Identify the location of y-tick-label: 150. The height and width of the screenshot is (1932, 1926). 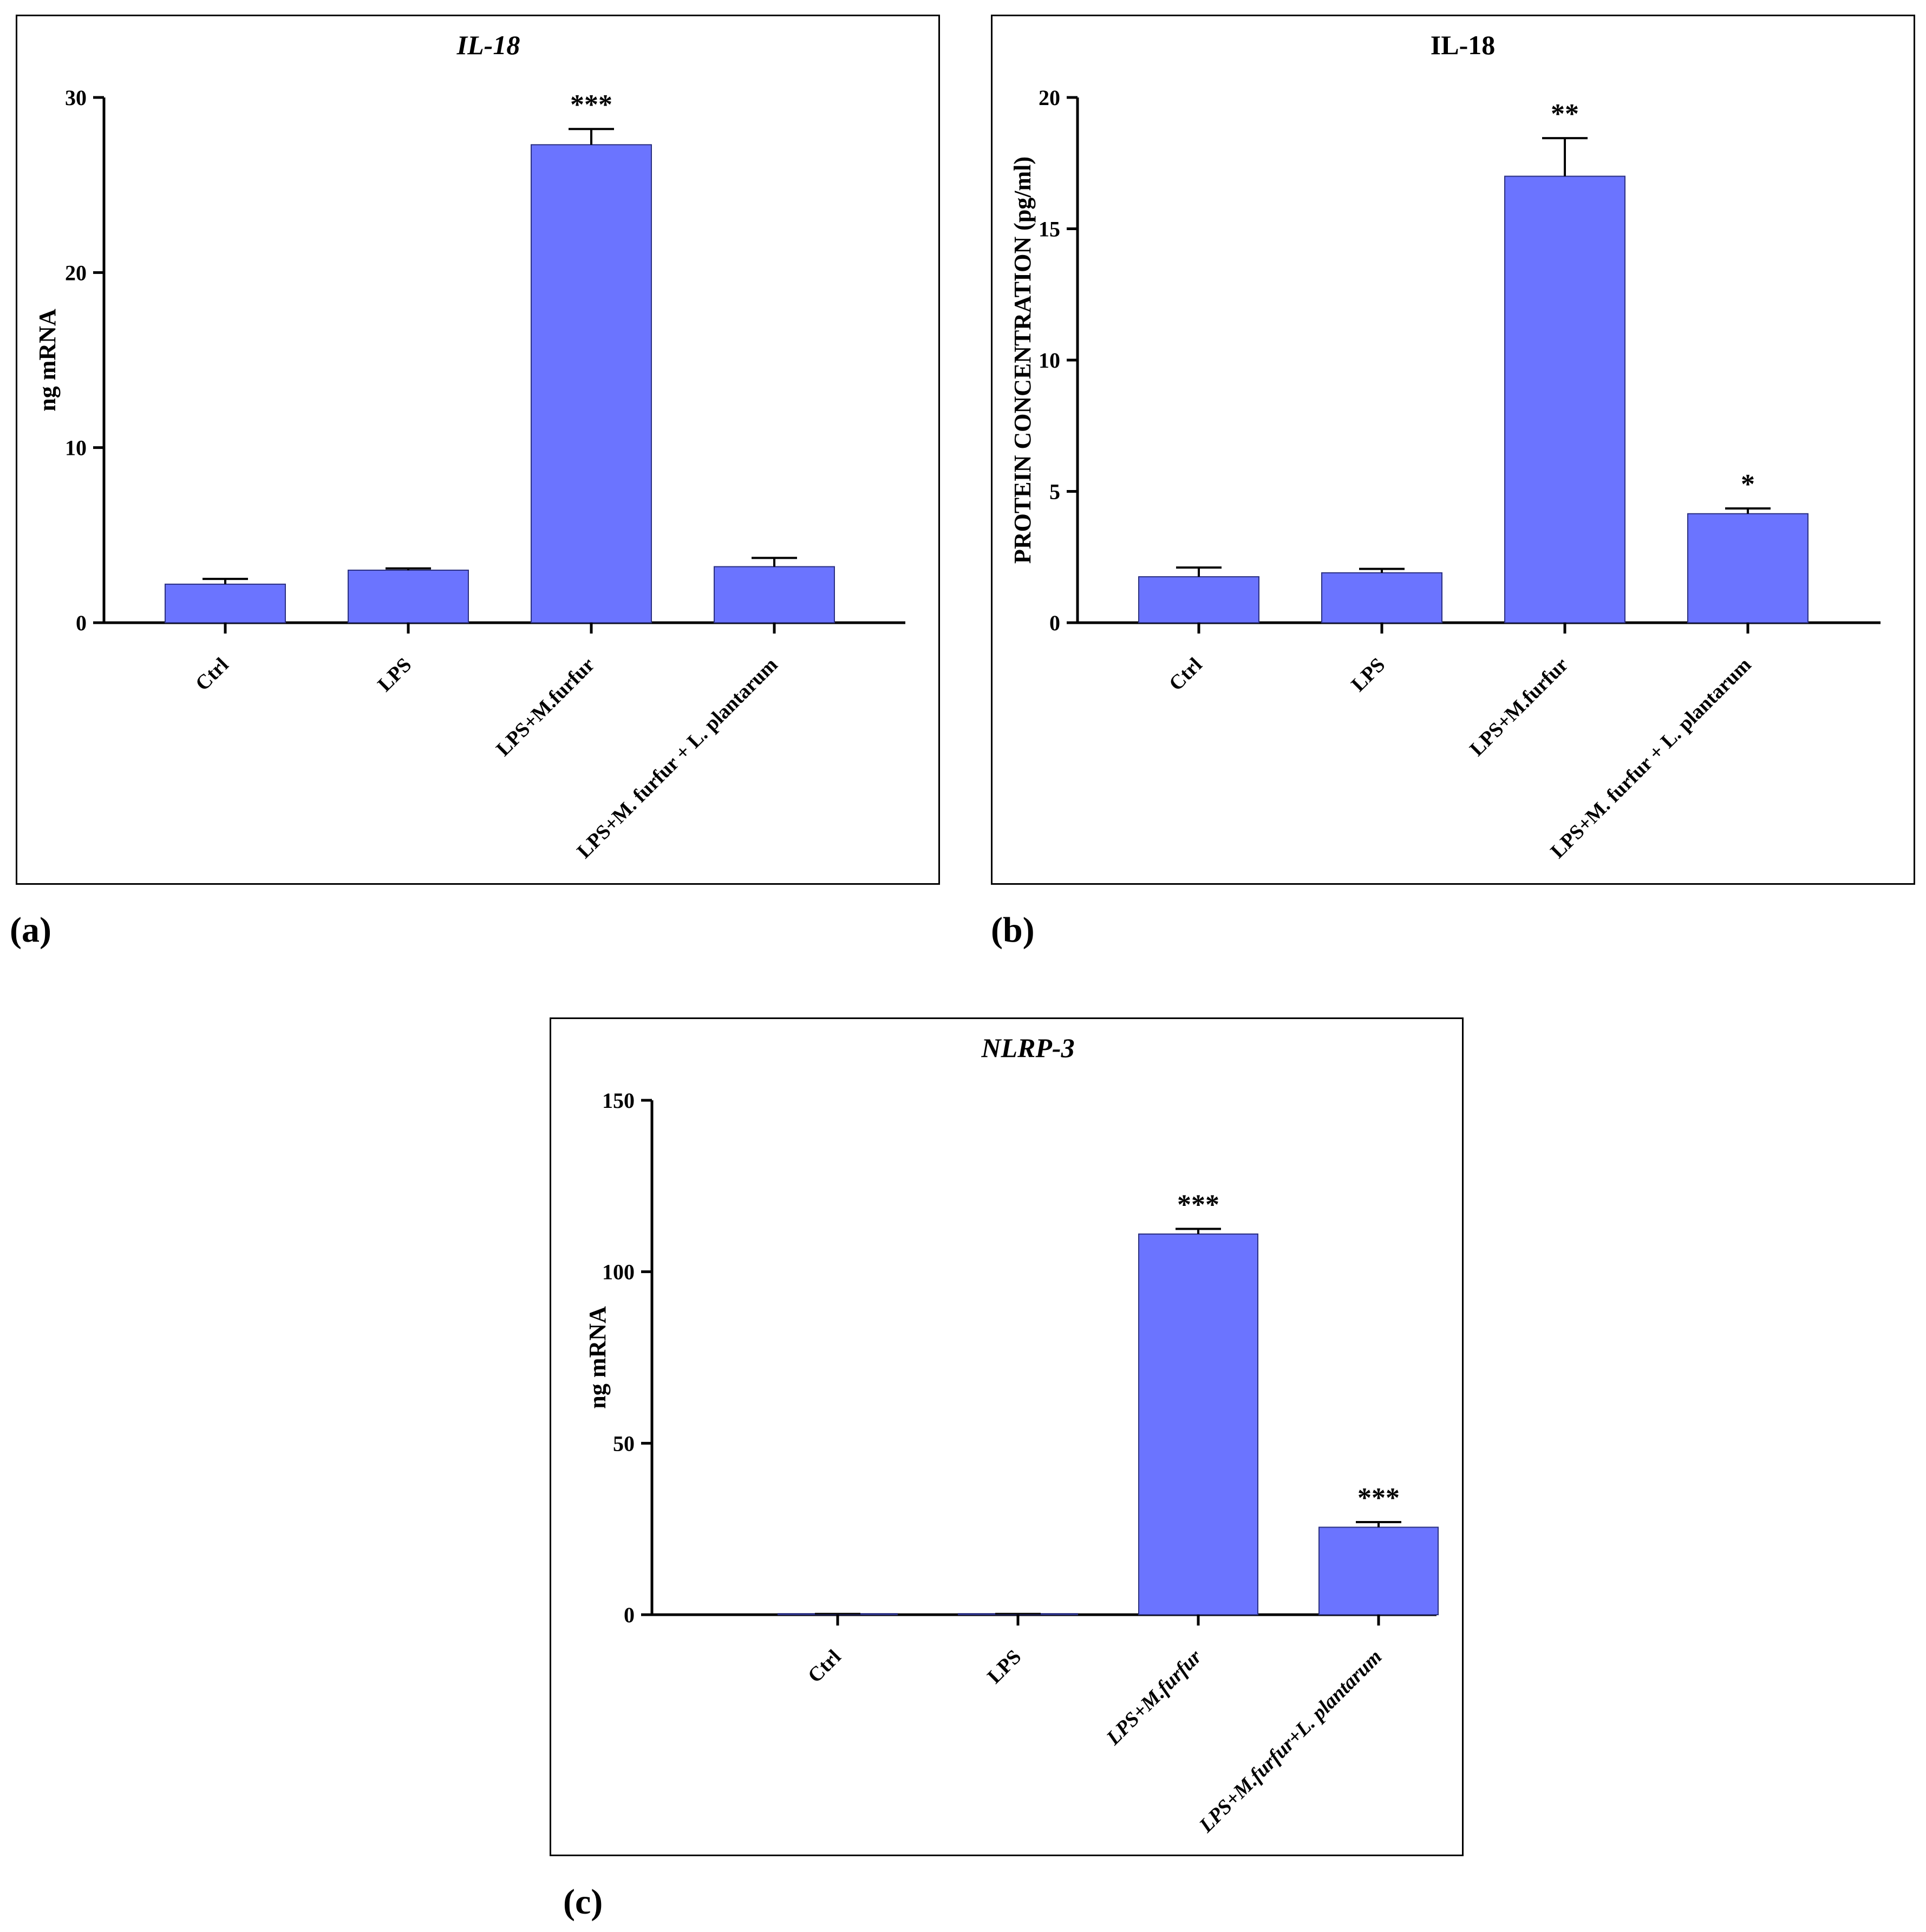
(618, 1100).